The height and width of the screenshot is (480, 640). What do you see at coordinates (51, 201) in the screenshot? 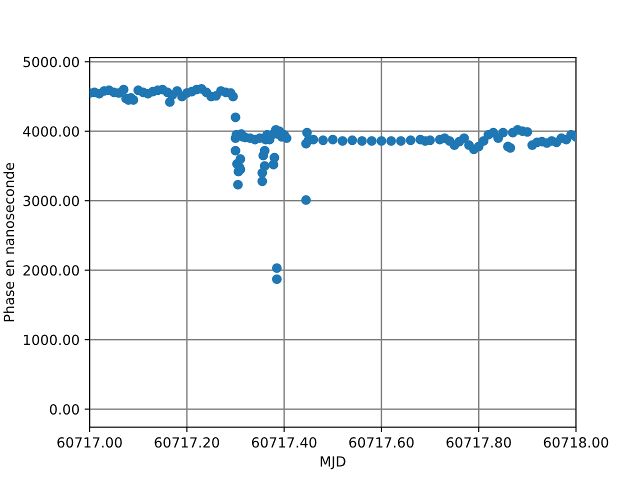
I see `y-tick-label: 3000.00` at bounding box center [51, 201].